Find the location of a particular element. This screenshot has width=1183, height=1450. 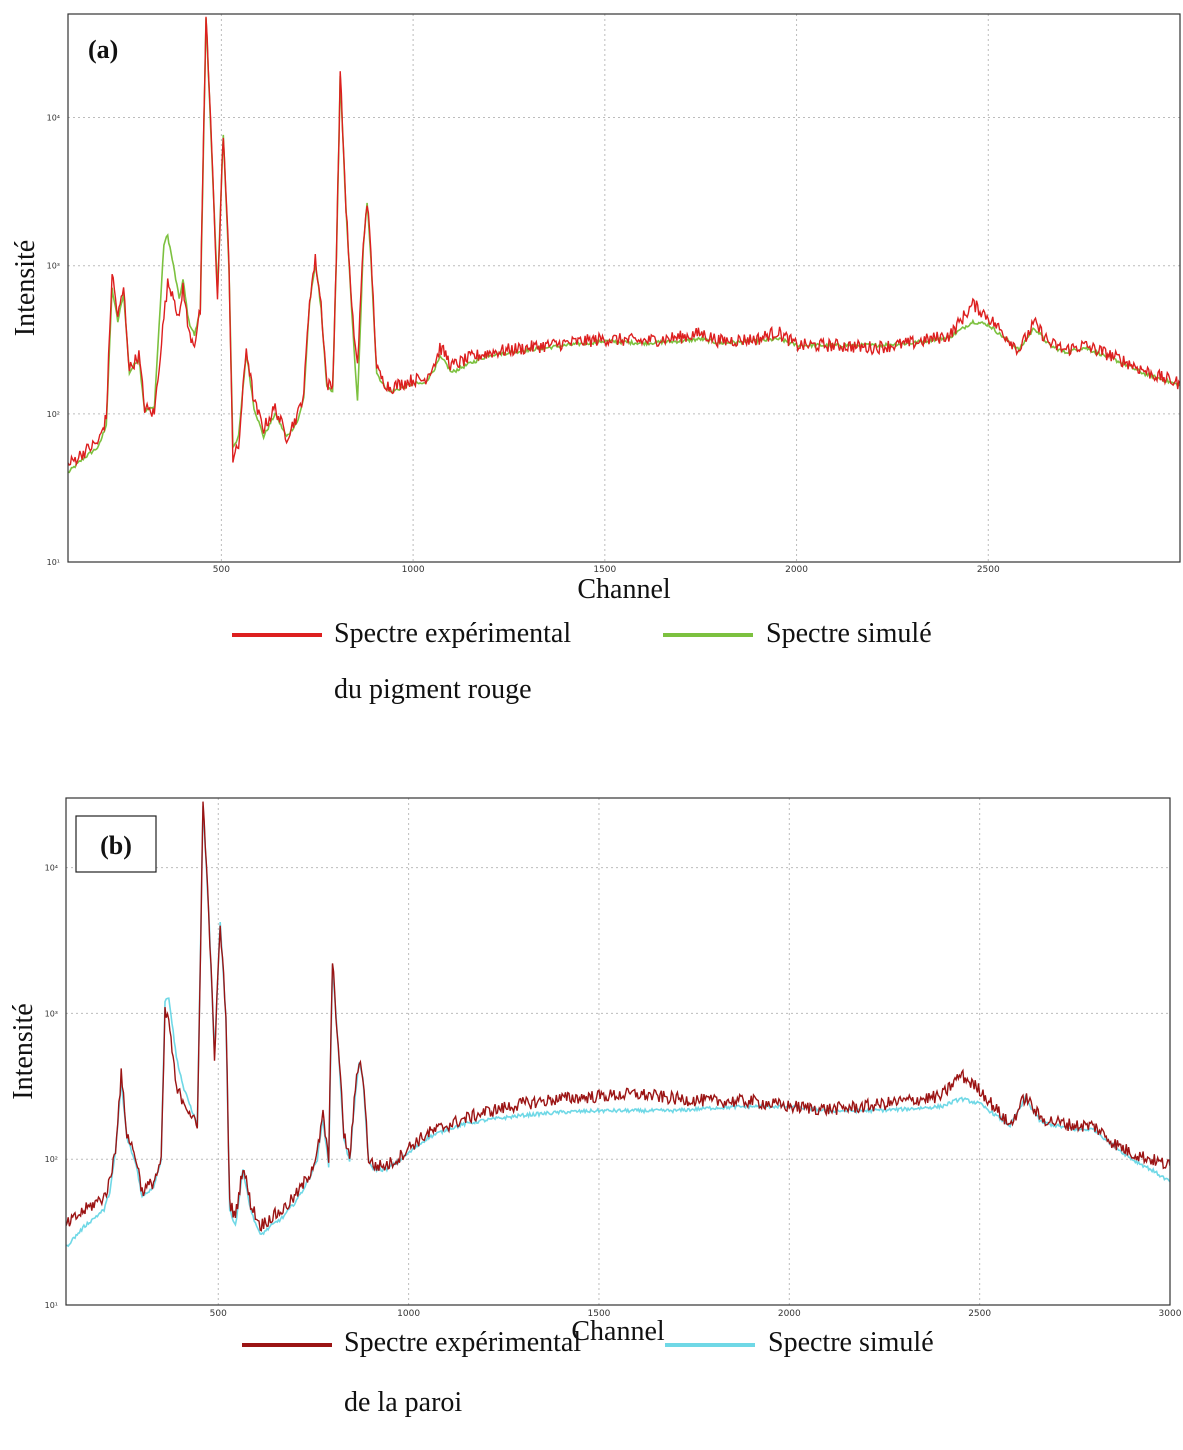

panel-label-box is located at coordinates (116, 844).